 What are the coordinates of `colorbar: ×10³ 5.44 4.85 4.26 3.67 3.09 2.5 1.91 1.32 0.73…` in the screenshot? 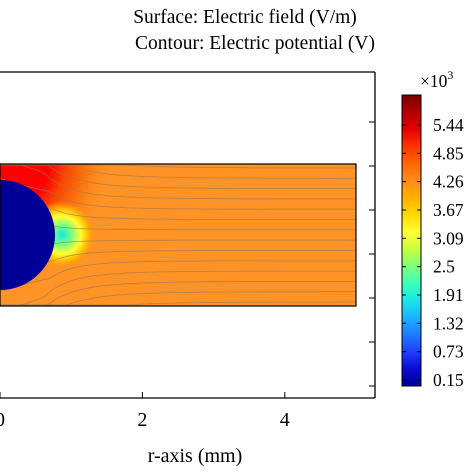 It's located at (432, 229).